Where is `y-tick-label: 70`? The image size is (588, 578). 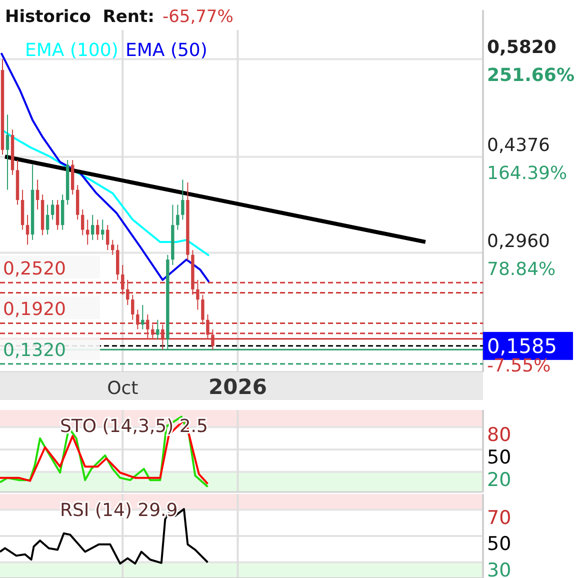 y-tick-label: 70 is located at coordinates (499, 517).